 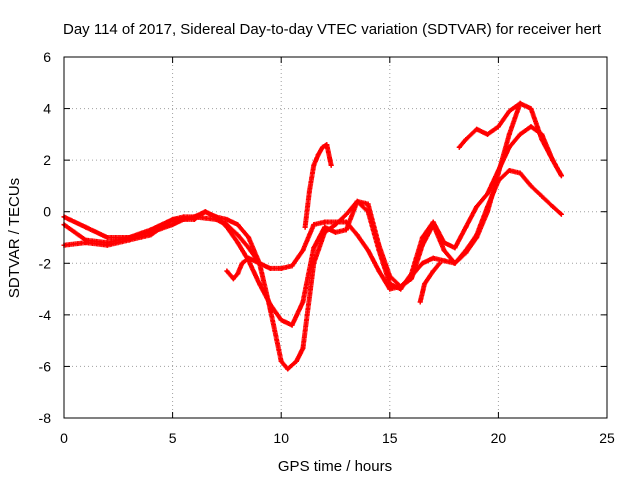 What do you see at coordinates (47, 160) in the screenshot?
I see `y-tick-label: 2` at bounding box center [47, 160].